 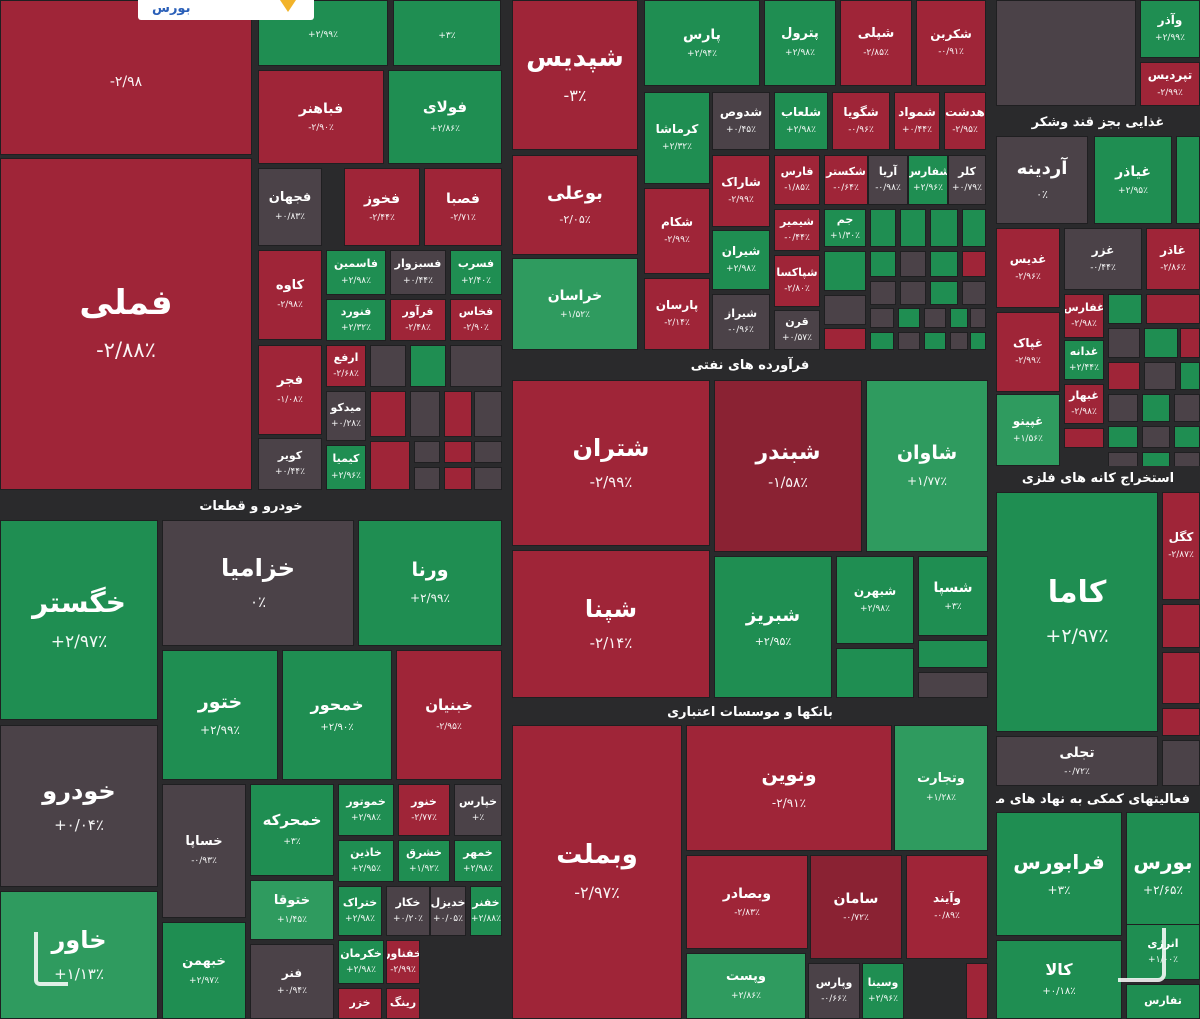 What do you see at coordinates (883, 991) in the screenshot?
I see `stock-tile: وسینا +۲/۹۶٪` at bounding box center [883, 991].